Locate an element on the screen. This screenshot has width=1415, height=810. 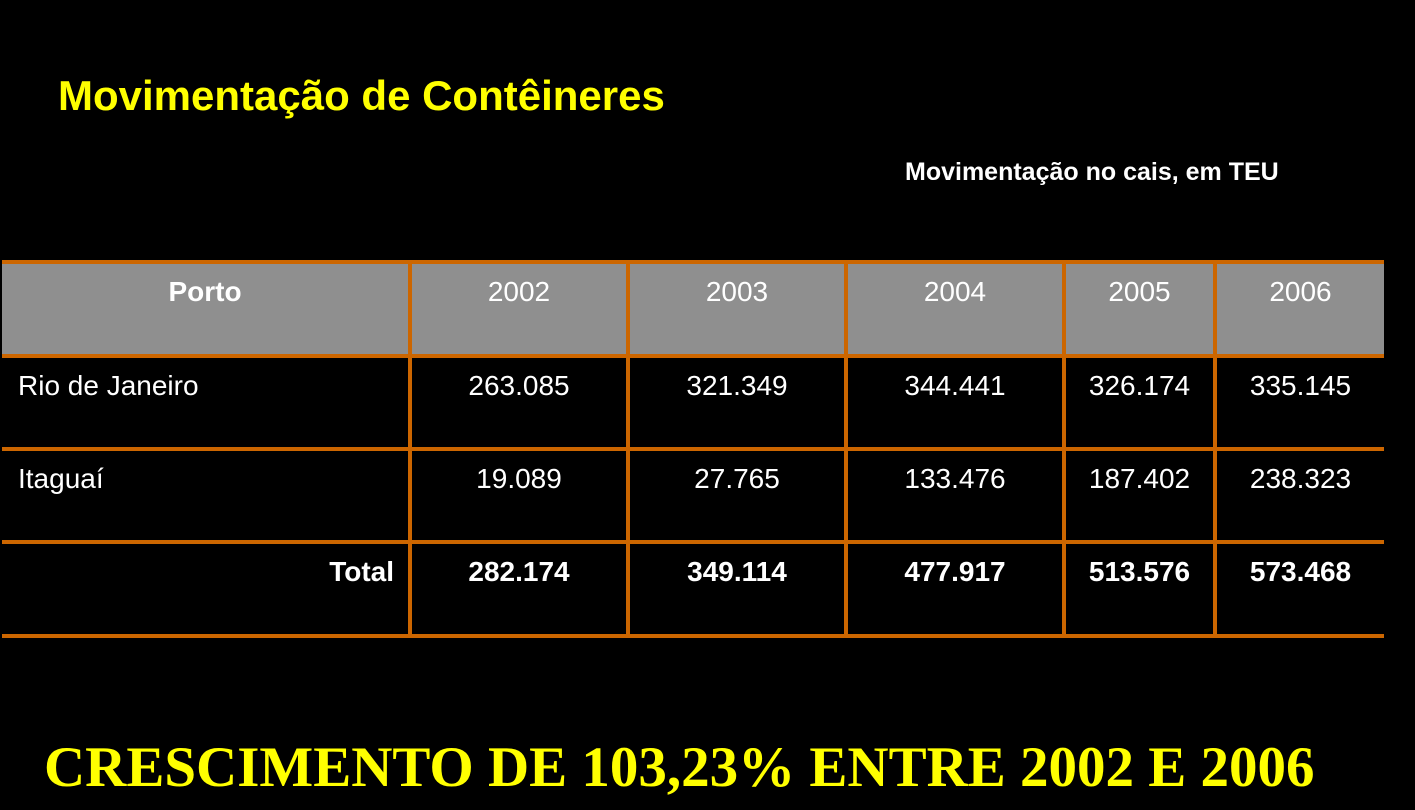
port-name: Itaguaí is located at coordinates (206, 495).